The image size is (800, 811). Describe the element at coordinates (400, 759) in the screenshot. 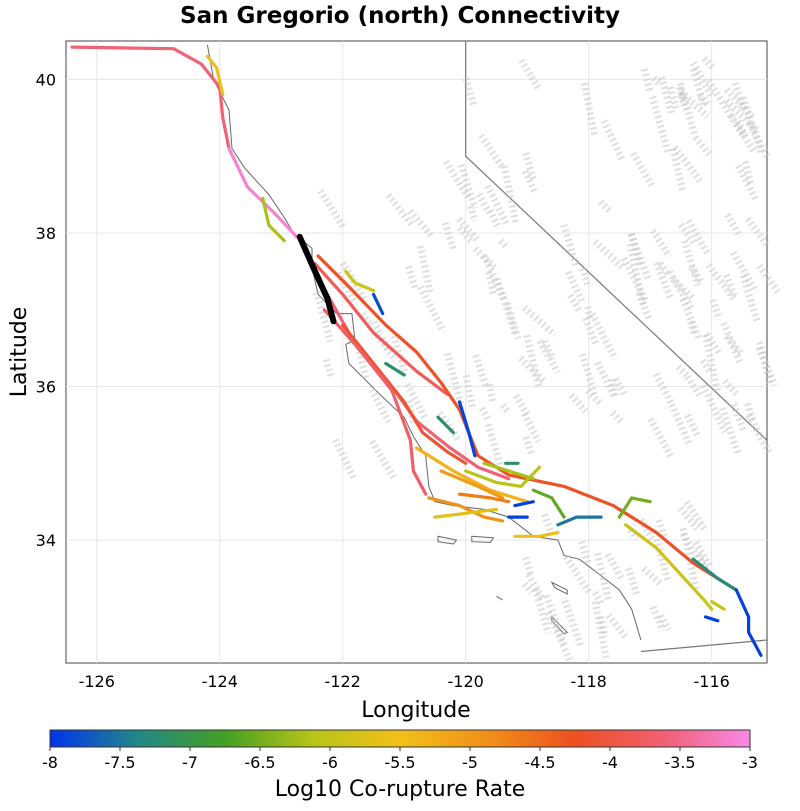

I see `colorbar-ticks: -8 -7.5 -7 -6.5 -6 -5.5 -5 -4.5 -4 -3.5 -3` at that location.